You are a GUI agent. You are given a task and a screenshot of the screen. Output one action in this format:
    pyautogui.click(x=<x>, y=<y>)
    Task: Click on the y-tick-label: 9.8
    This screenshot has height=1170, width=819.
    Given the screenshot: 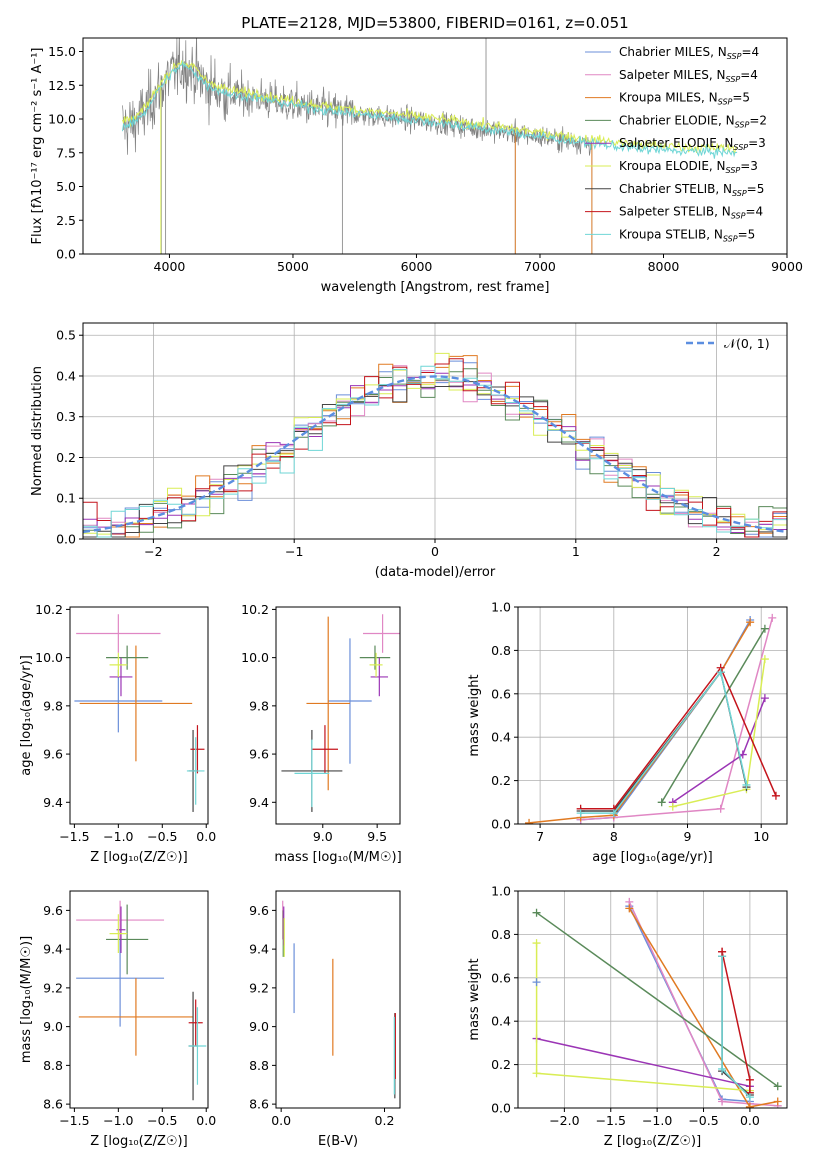 What is the action you would take?
    pyautogui.click(x=53, y=705)
    